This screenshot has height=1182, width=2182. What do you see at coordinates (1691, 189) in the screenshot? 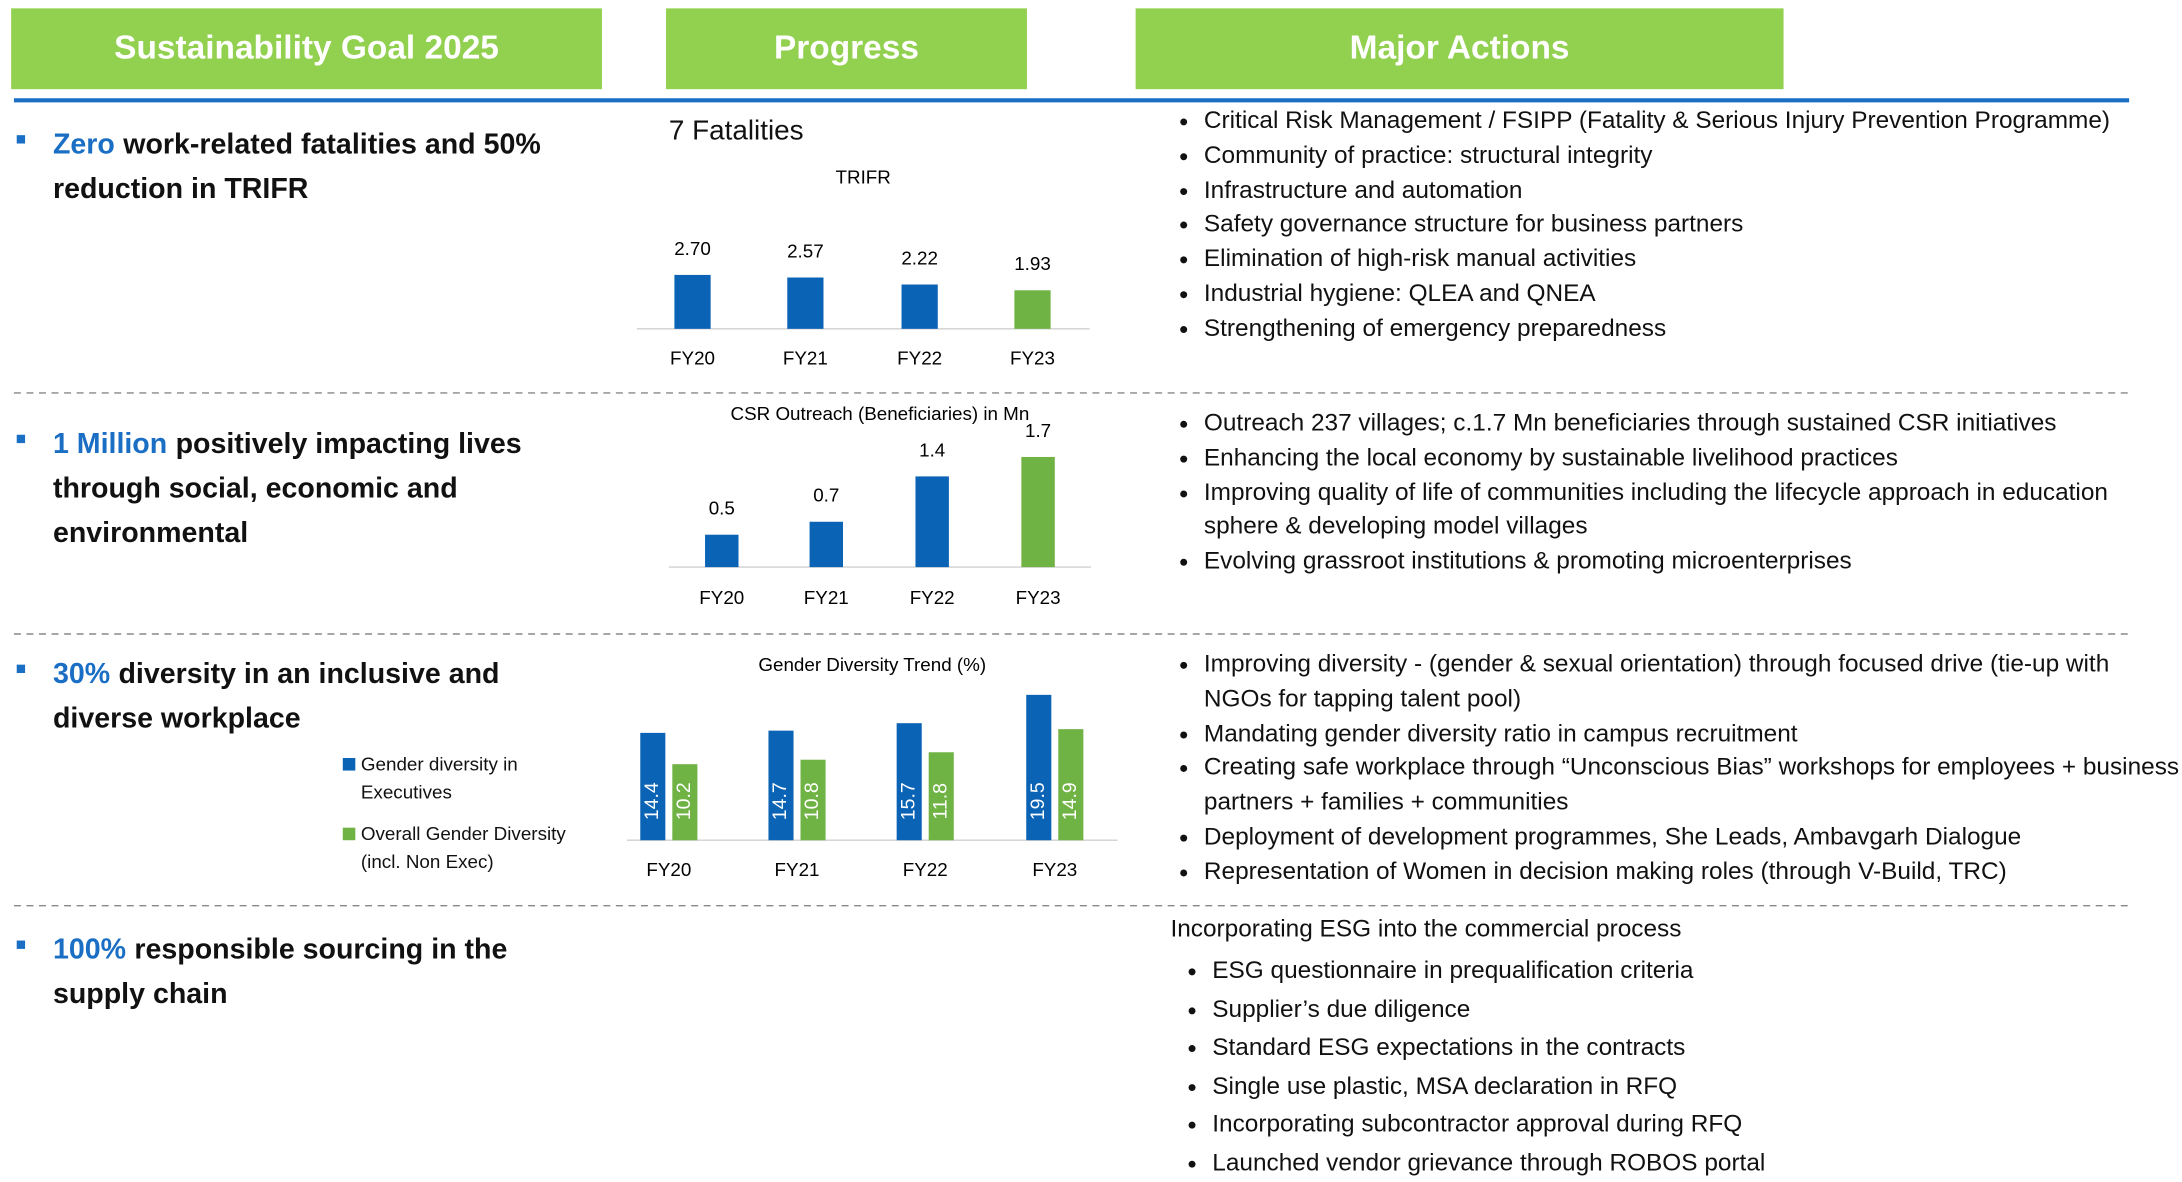
I see `action-item: Infrastructure and automation` at bounding box center [1691, 189].